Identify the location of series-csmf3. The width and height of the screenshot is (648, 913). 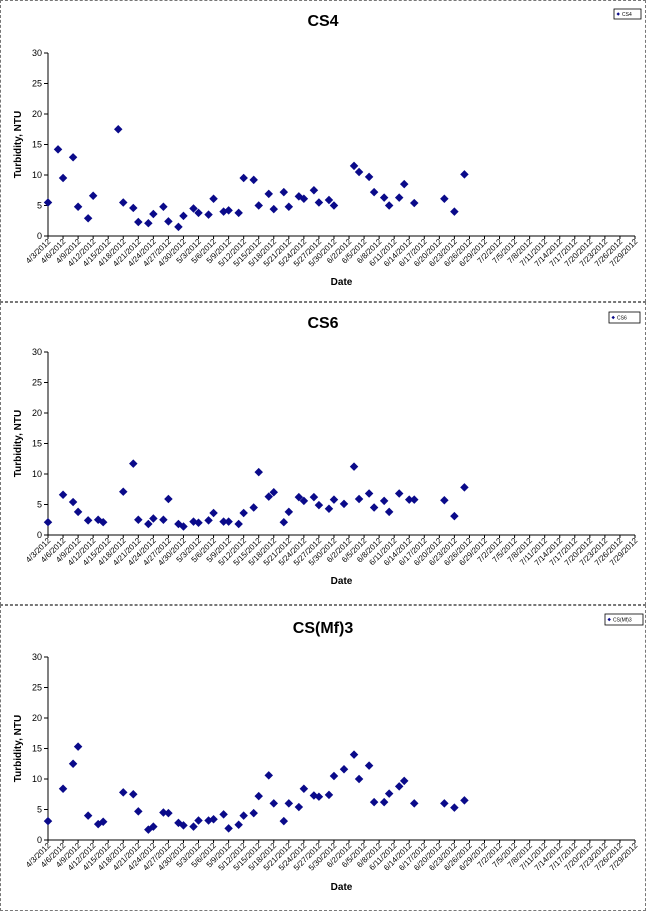
(256, 788).